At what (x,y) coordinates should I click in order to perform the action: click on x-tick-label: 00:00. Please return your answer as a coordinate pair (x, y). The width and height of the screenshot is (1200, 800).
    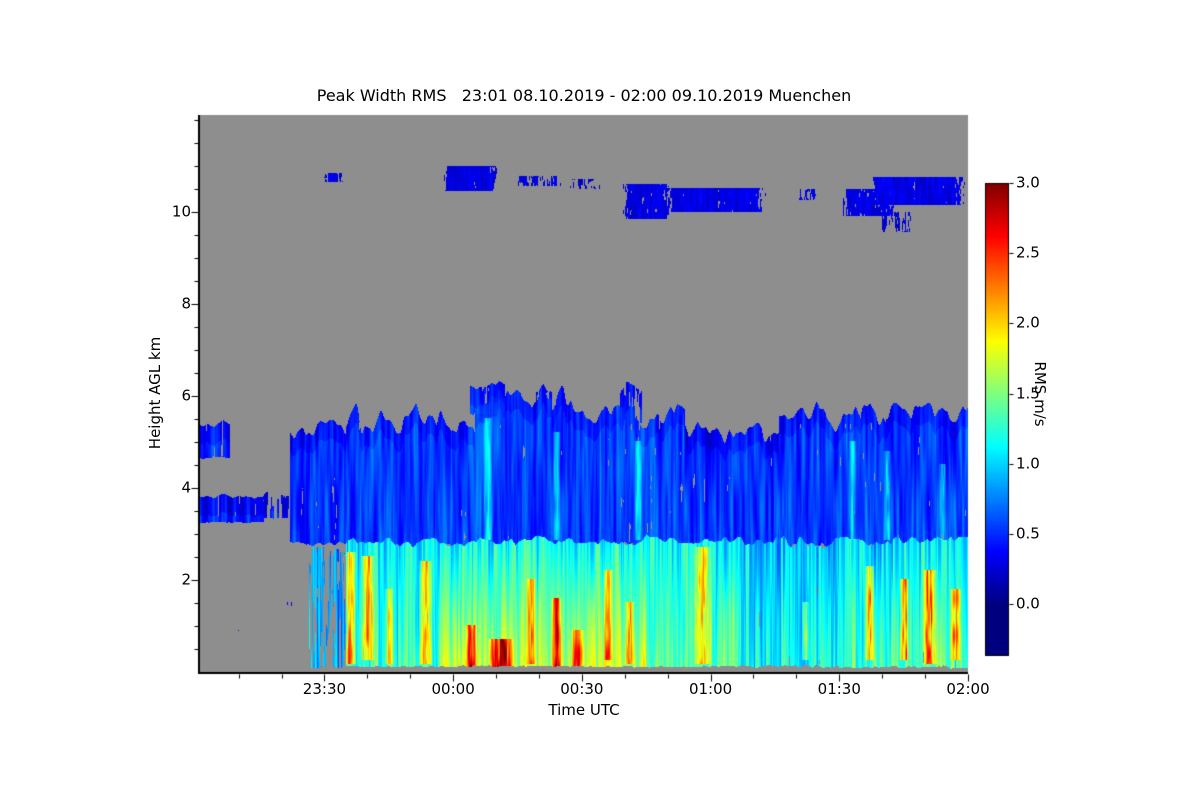
    Looking at the image, I should click on (453, 689).